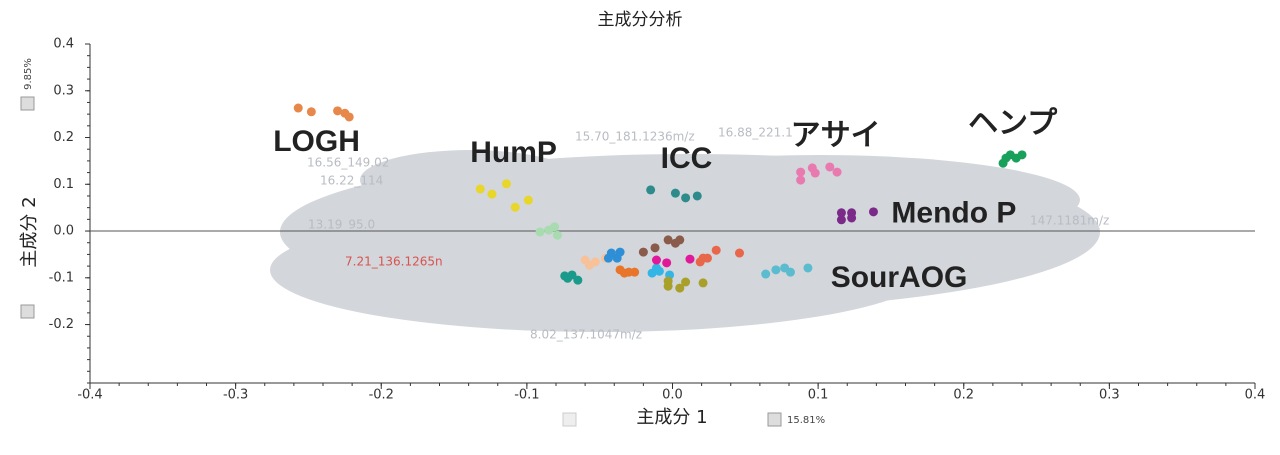  I want to click on group-label: HumP, so click(513, 152).